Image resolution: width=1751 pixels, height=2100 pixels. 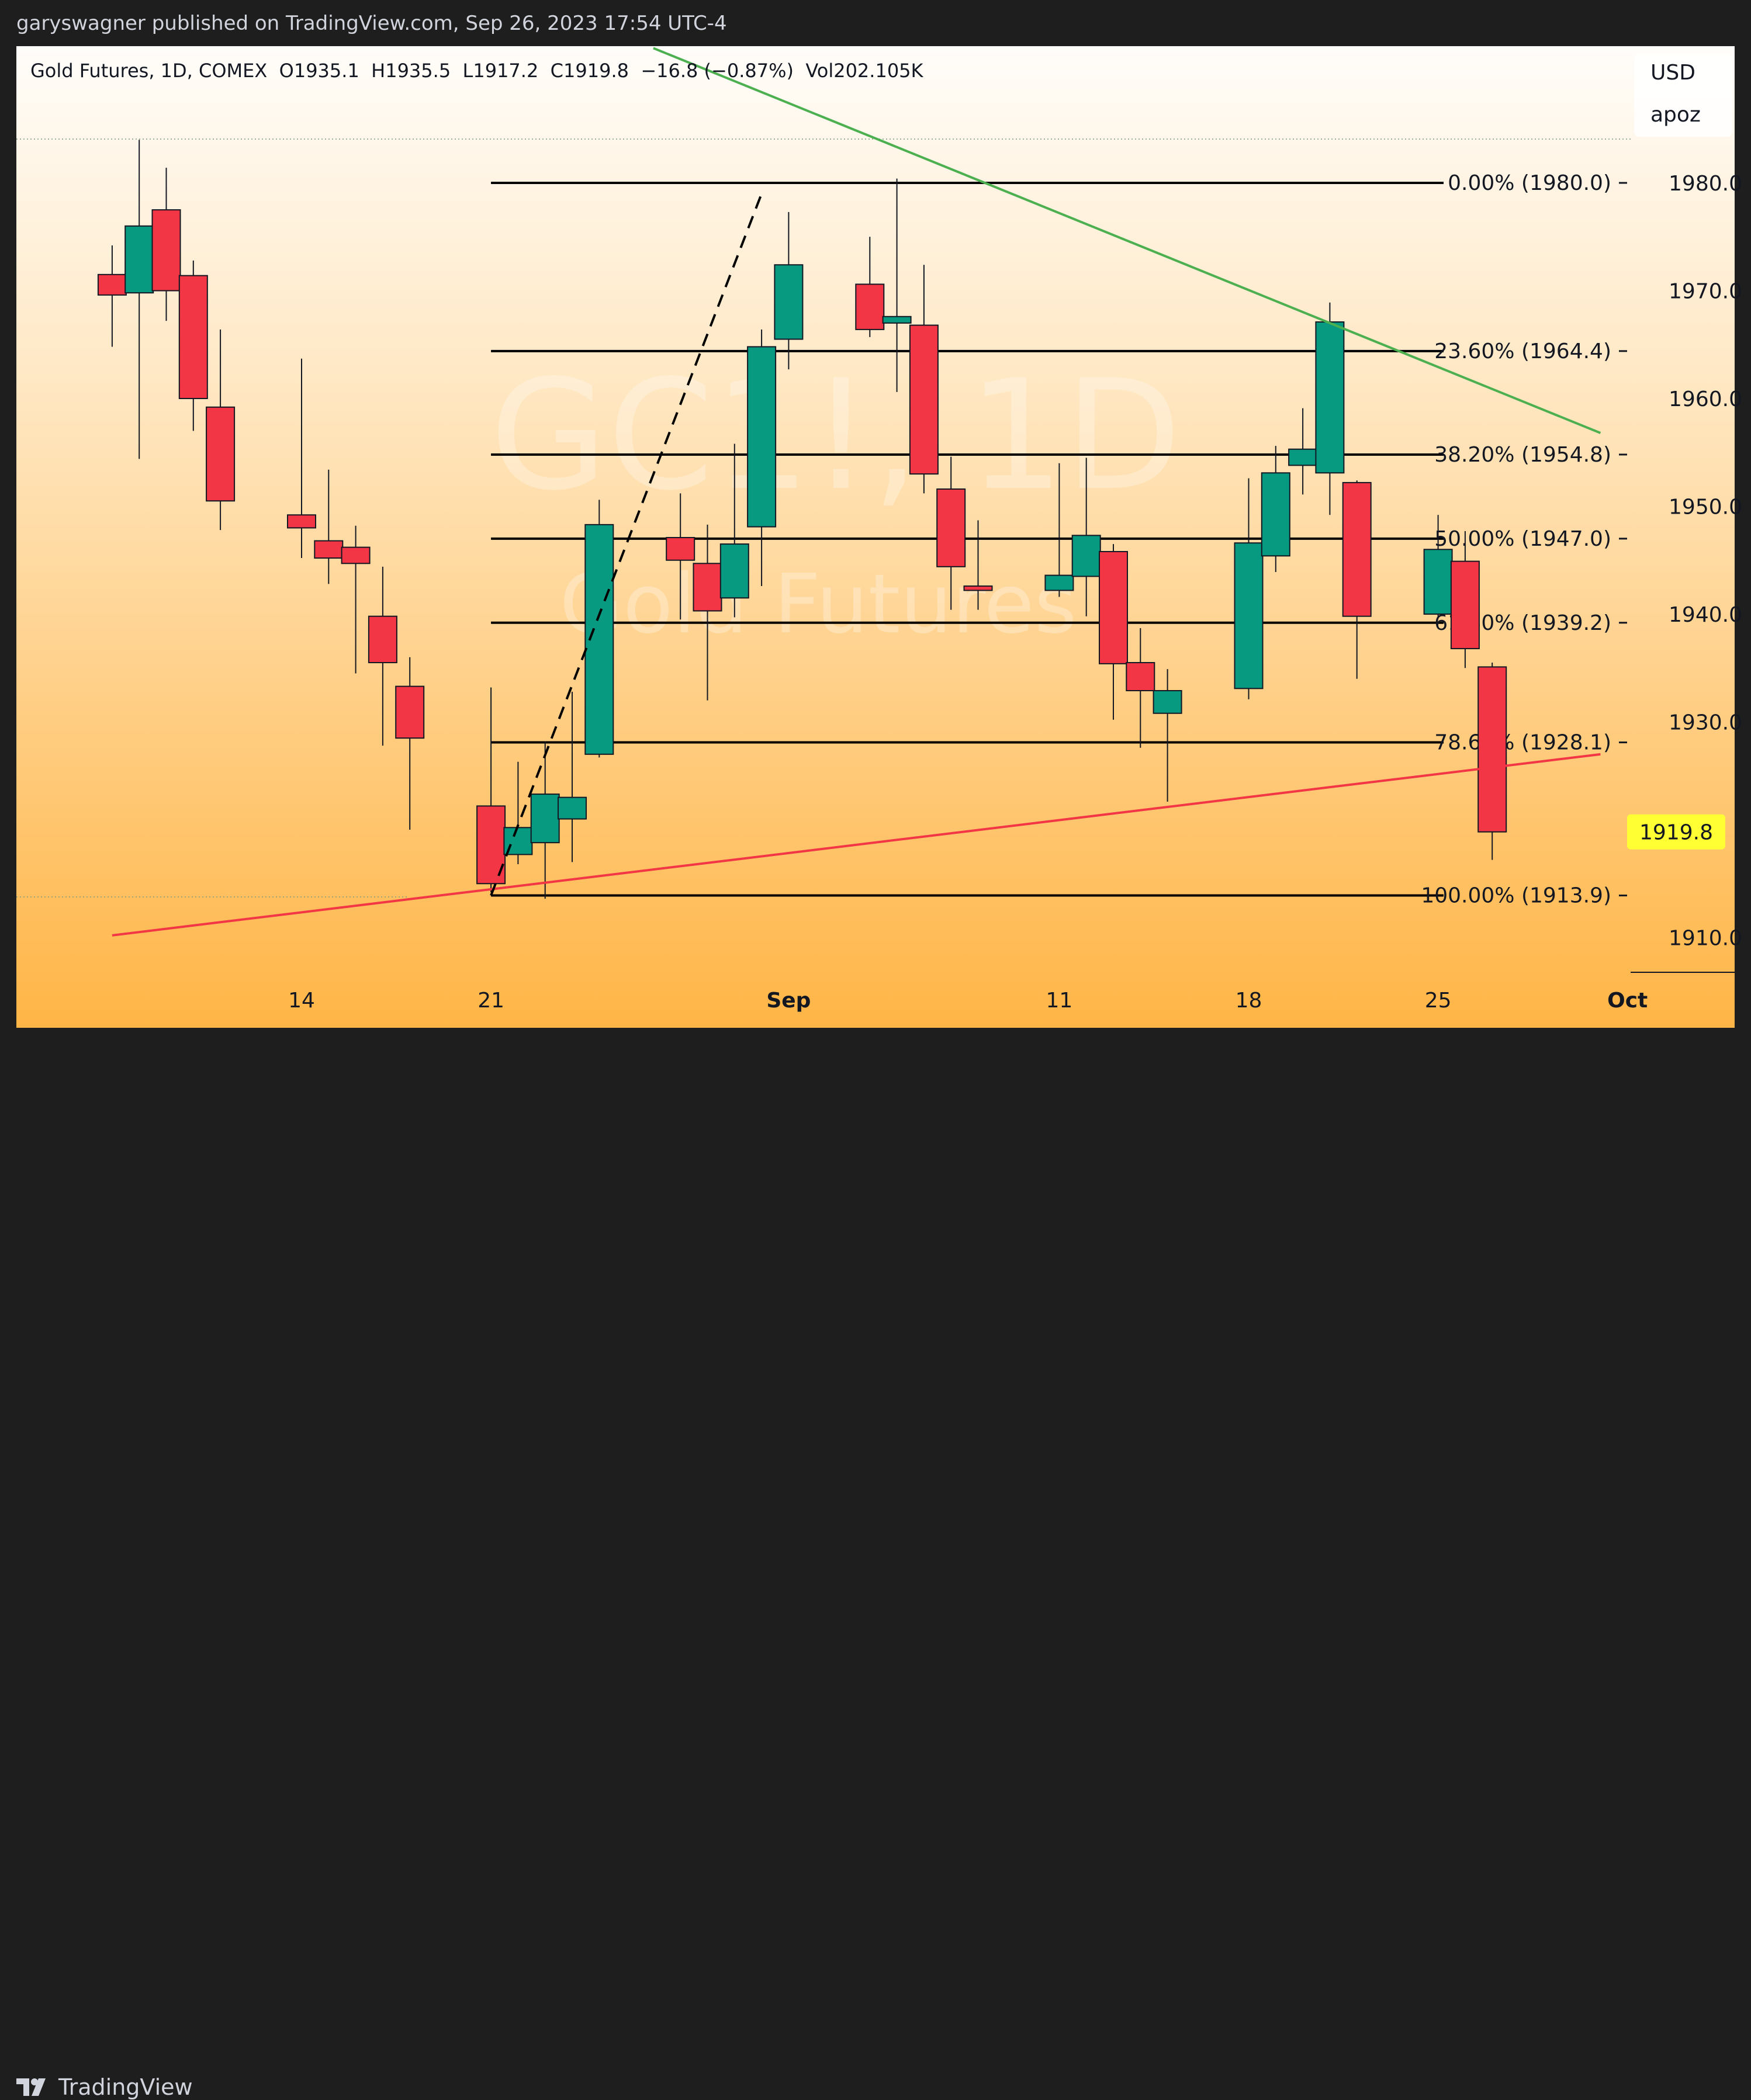 I want to click on change-value: −16.8 (−0.87%), so click(x=718, y=71).